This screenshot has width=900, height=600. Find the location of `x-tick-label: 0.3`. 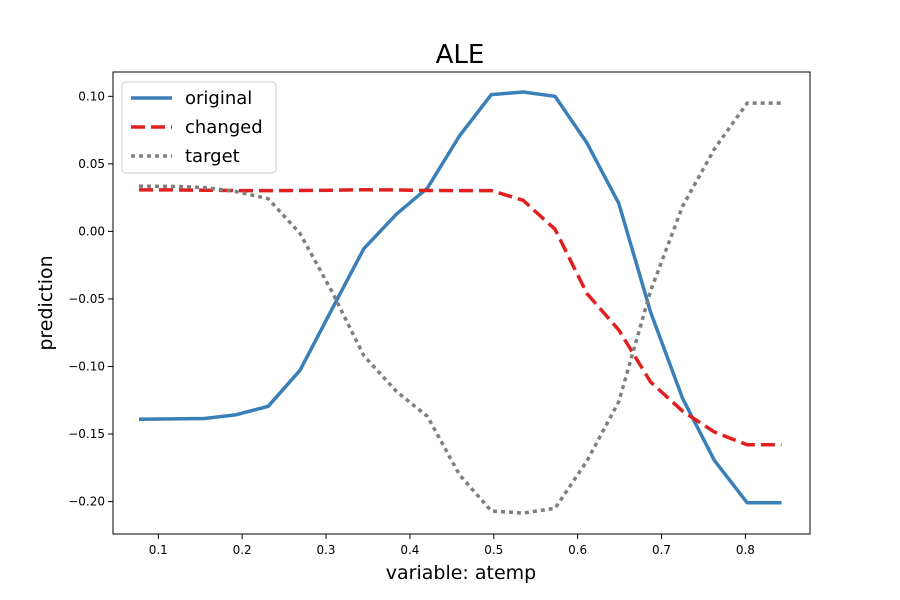

x-tick-label: 0.3 is located at coordinates (325, 550).